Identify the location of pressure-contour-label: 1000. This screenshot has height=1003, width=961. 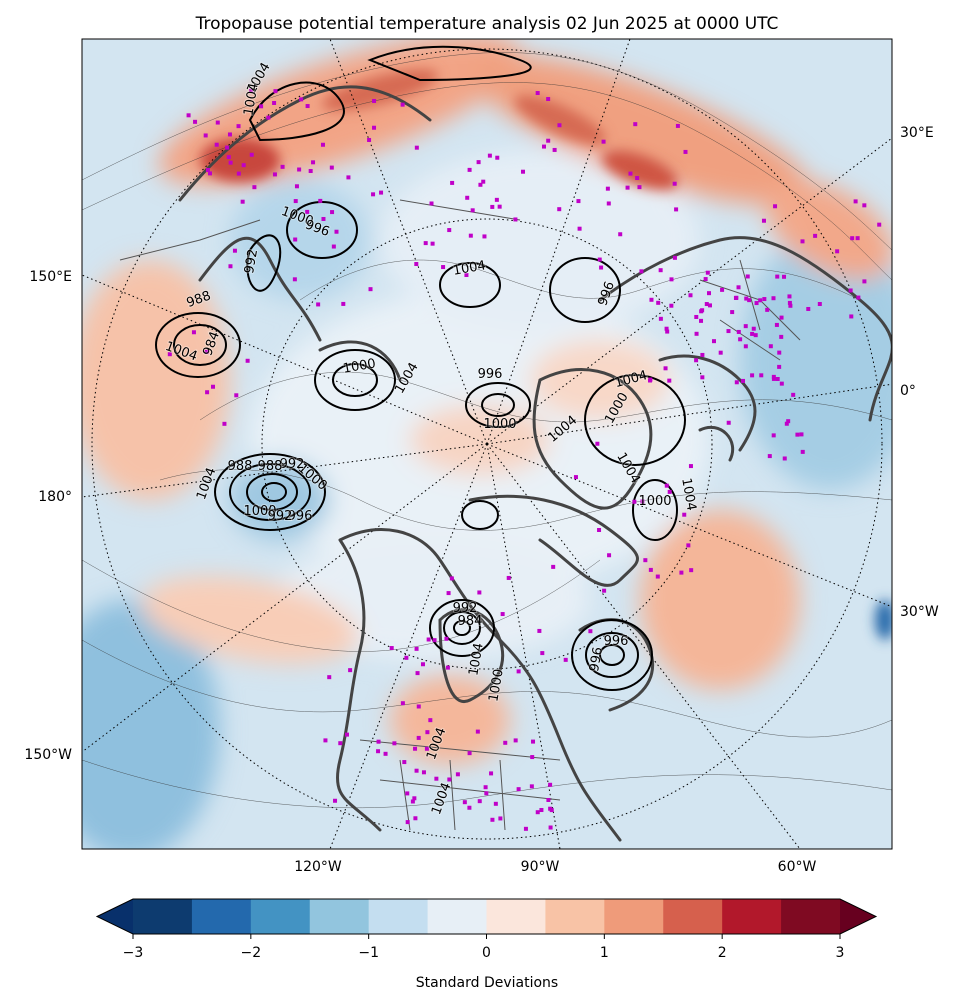
(259, 511).